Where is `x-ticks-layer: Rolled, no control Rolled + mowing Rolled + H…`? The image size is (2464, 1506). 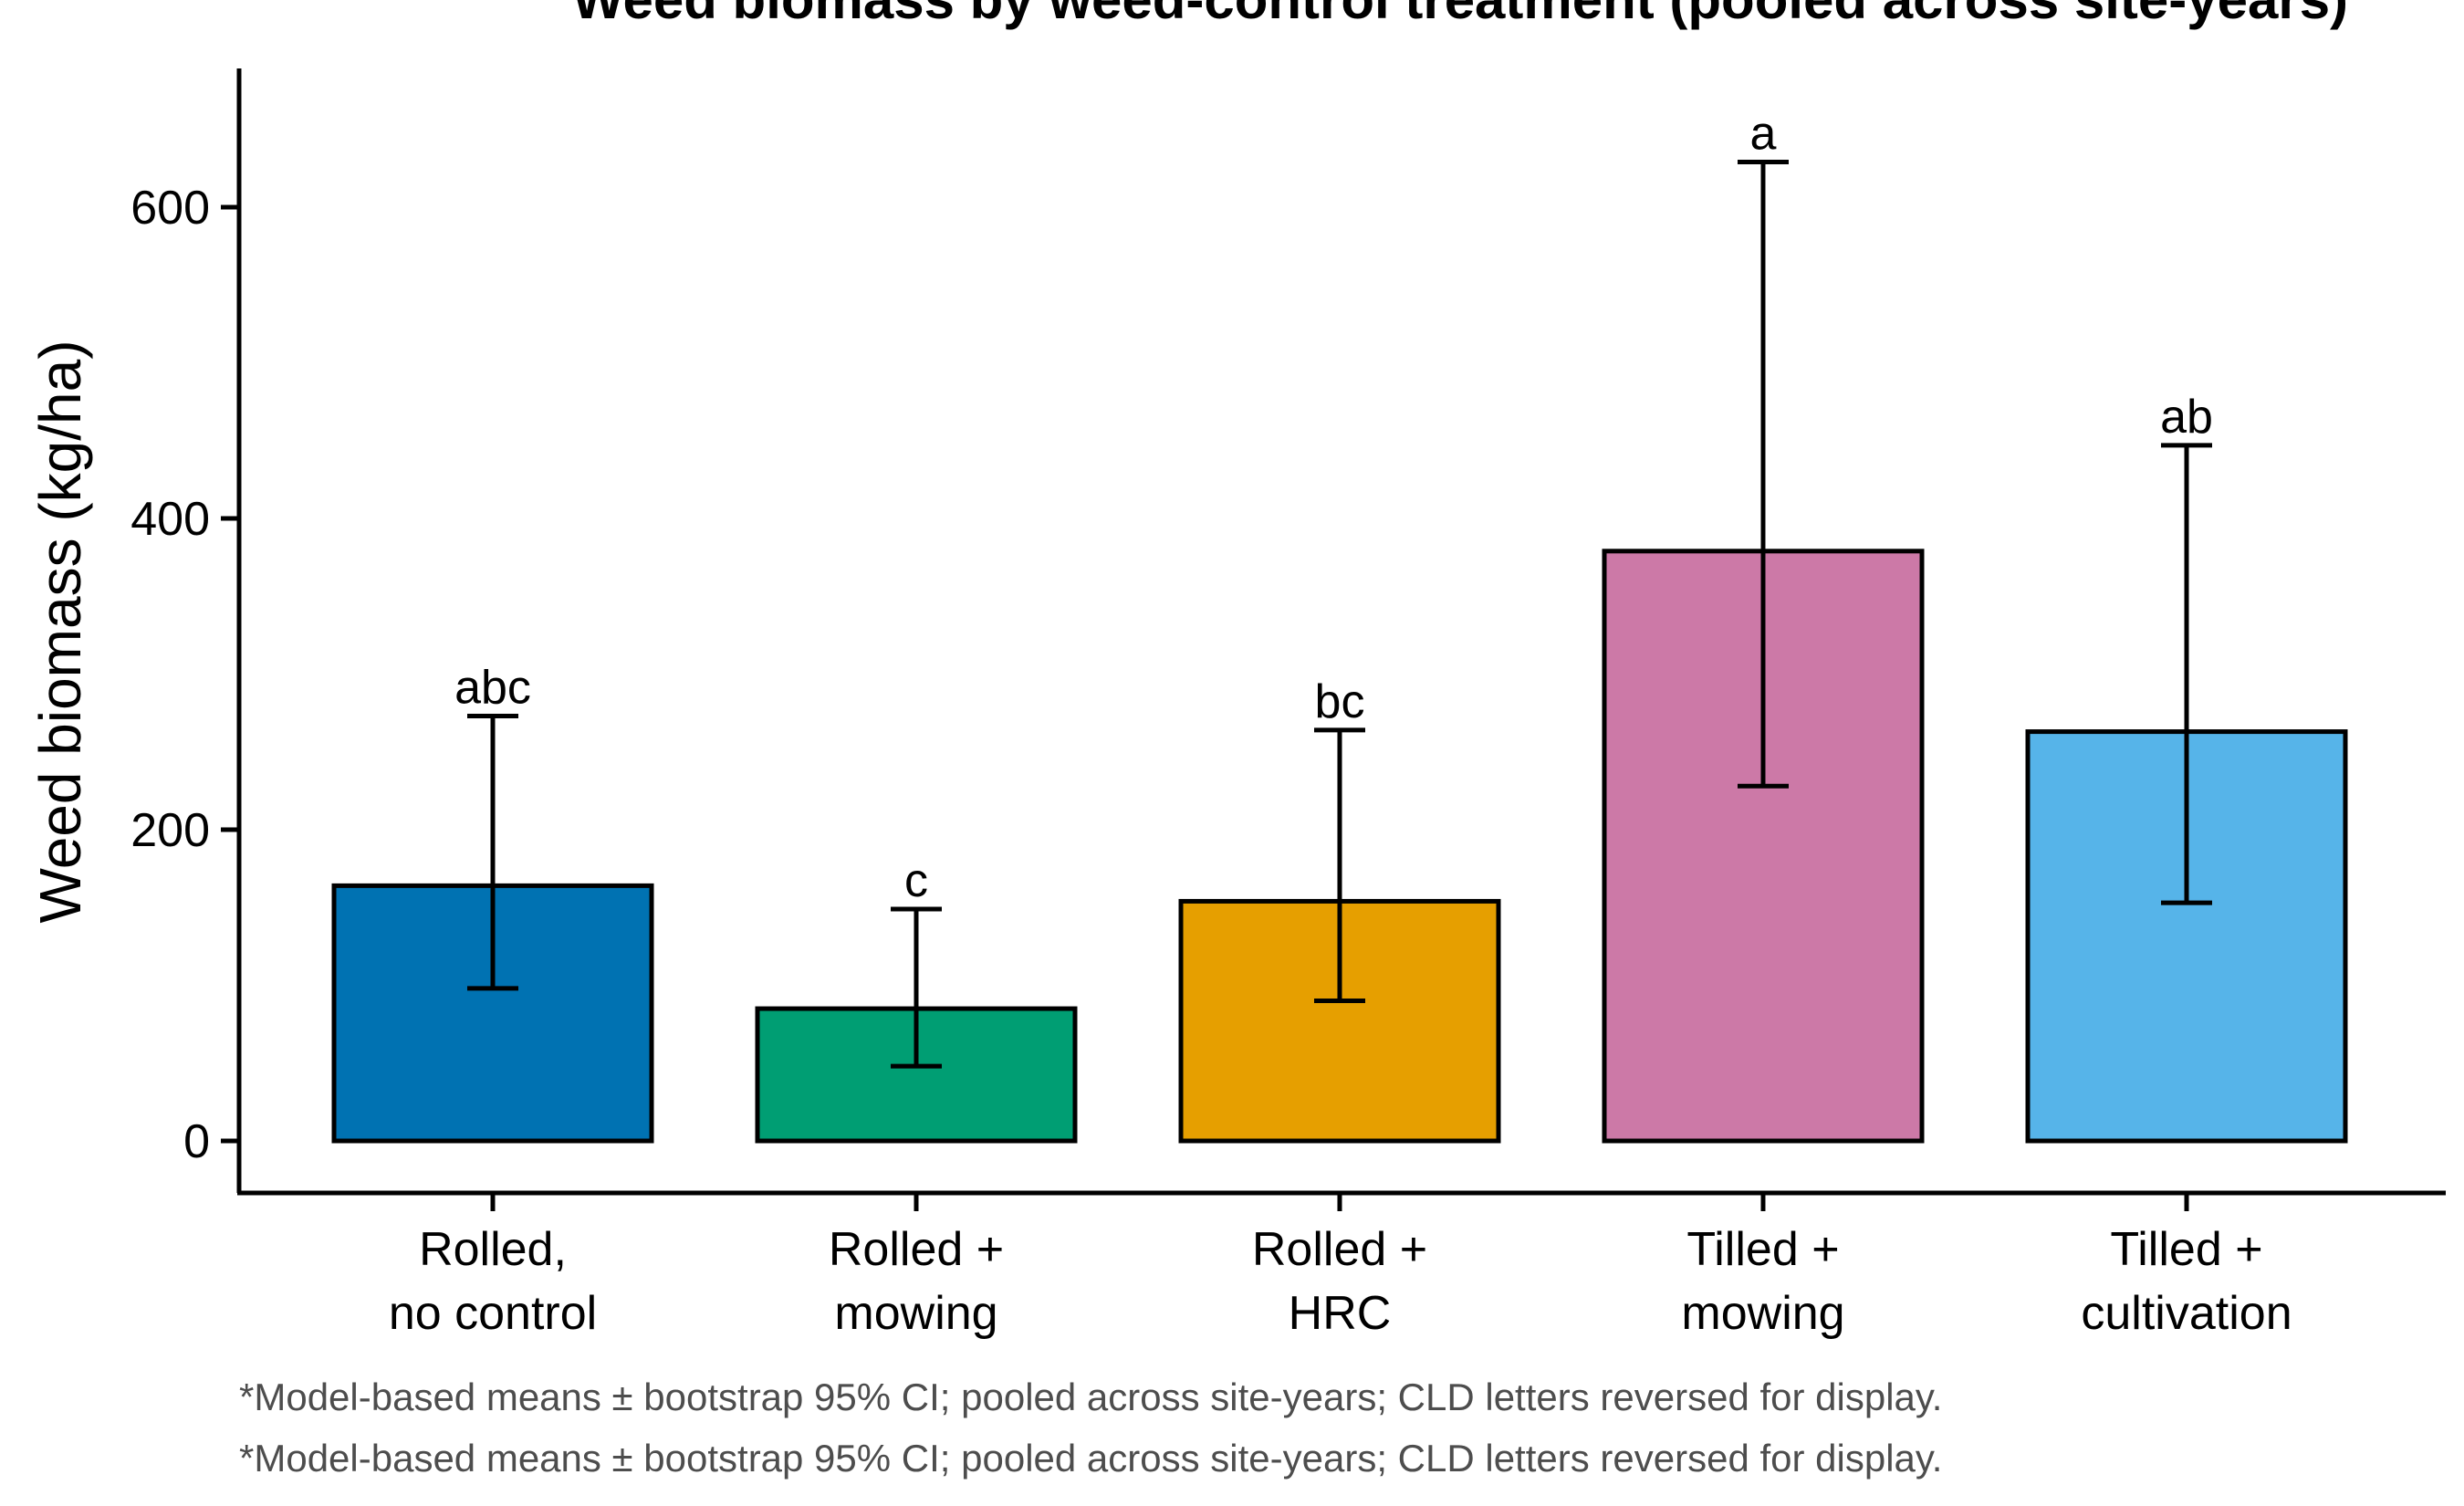 x-ticks-layer: Rolled, no control Rolled + mowing Rolled + H… is located at coordinates (1340, 1266).